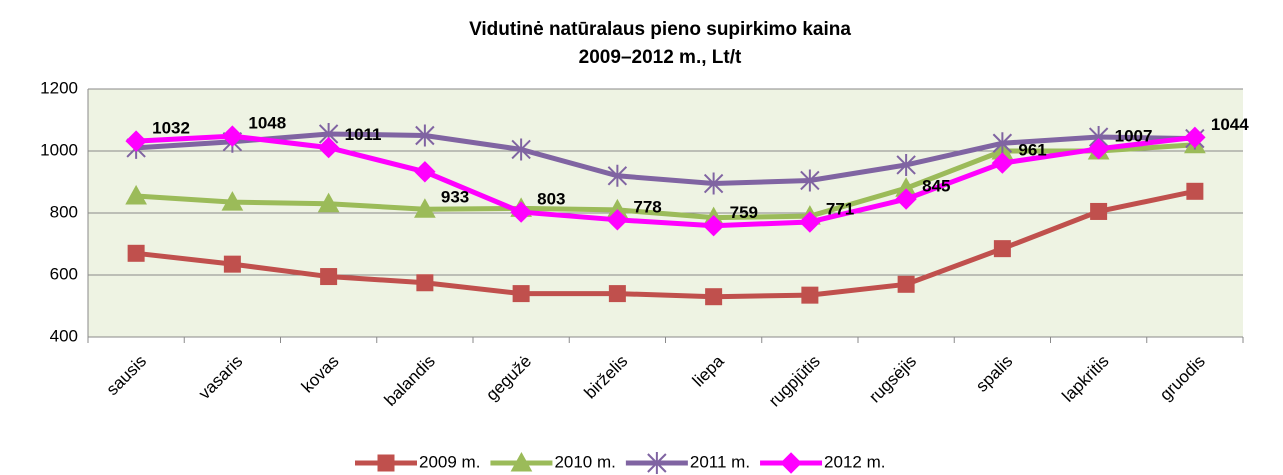  I want to click on data-label: 933, so click(455, 196).